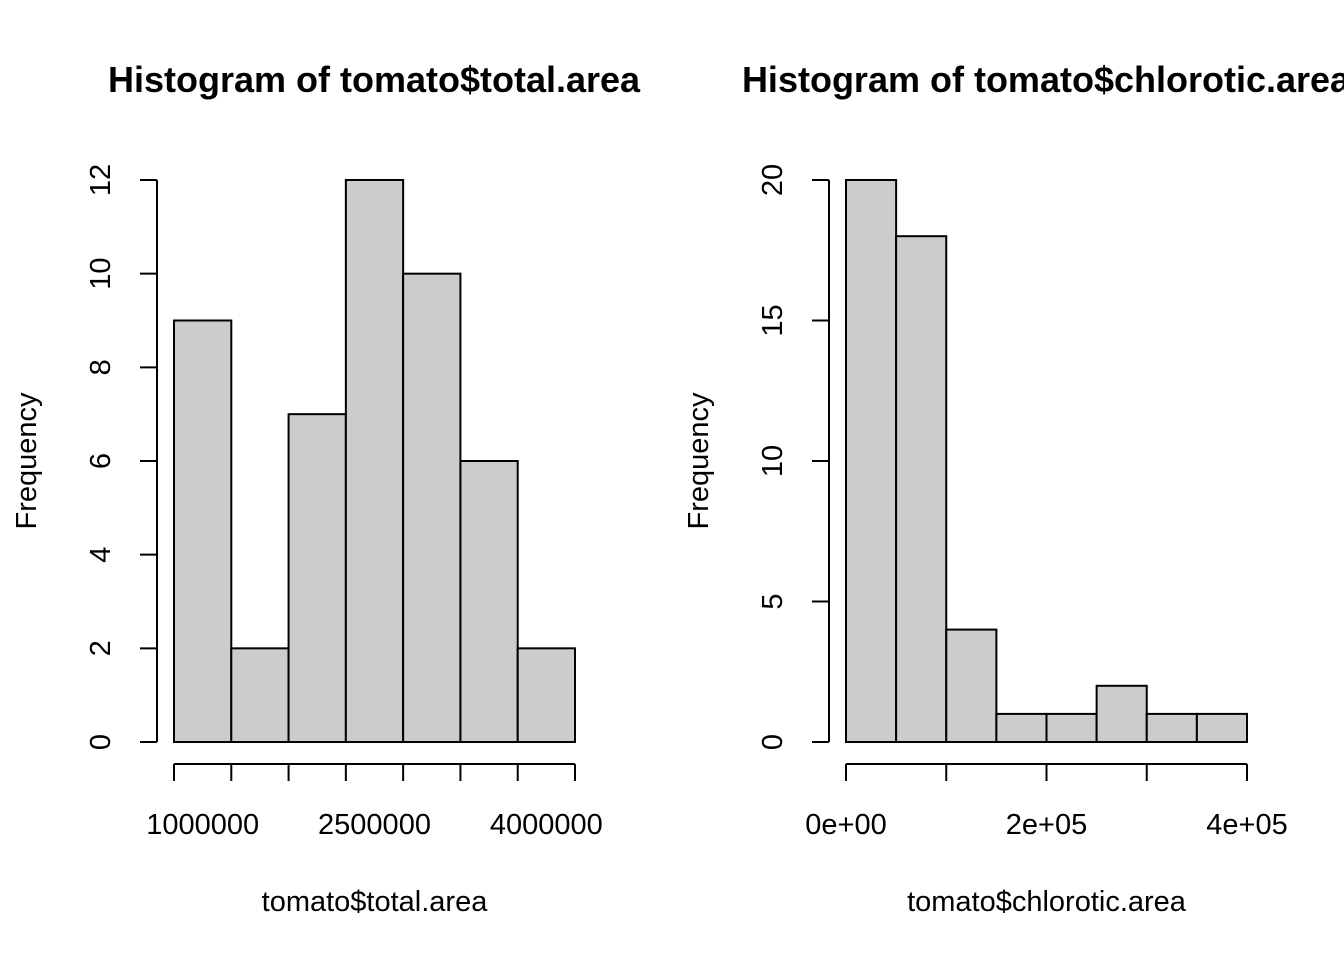 This screenshot has width=1344, height=960. What do you see at coordinates (845, 825) in the screenshot?
I see `x-tick-label: 0e+00` at bounding box center [845, 825].